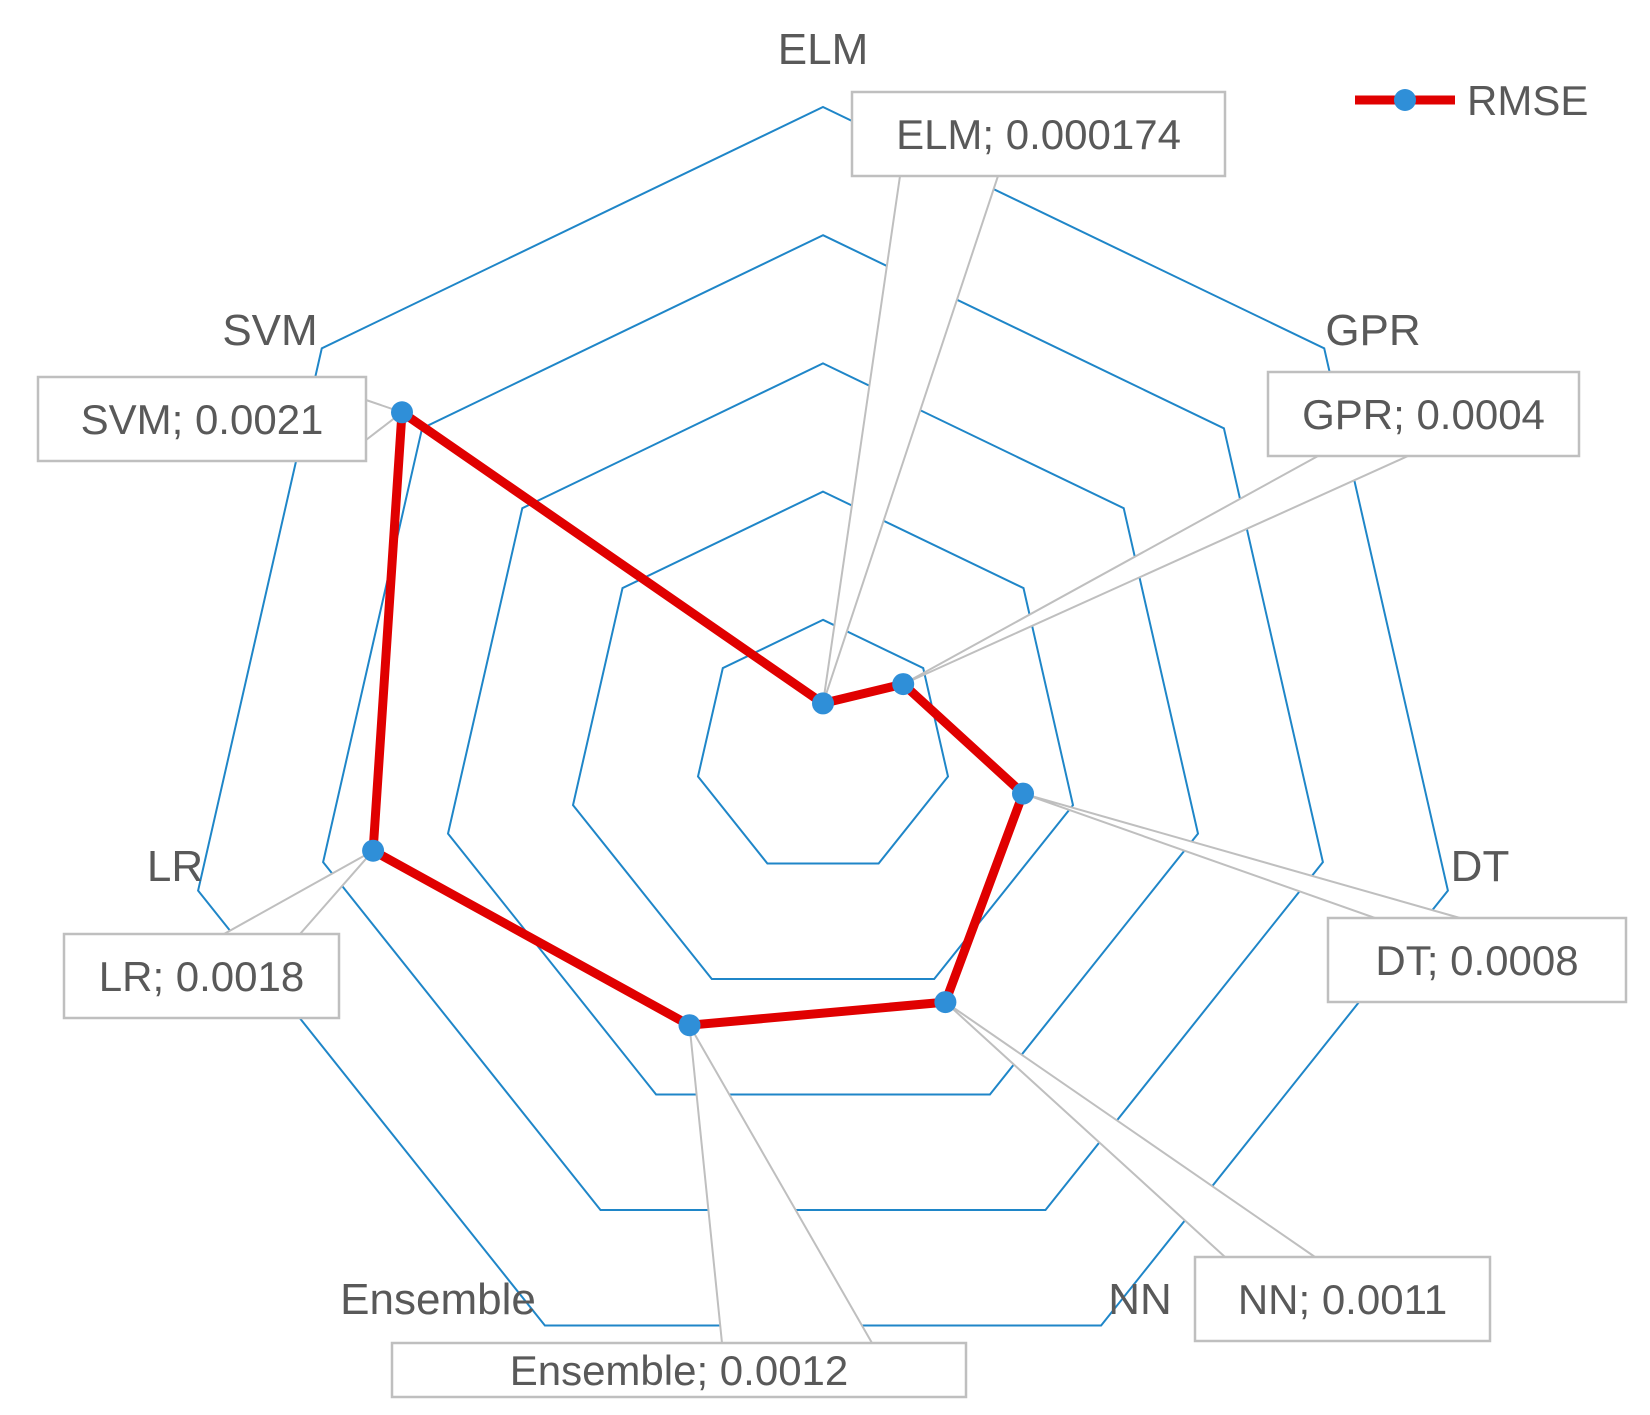 This screenshot has height=1415, width=1650. What do you see at coordinates (1023, 793) in the screenshot?
I see `data-point-dt` at bounding box center [1023, 793].